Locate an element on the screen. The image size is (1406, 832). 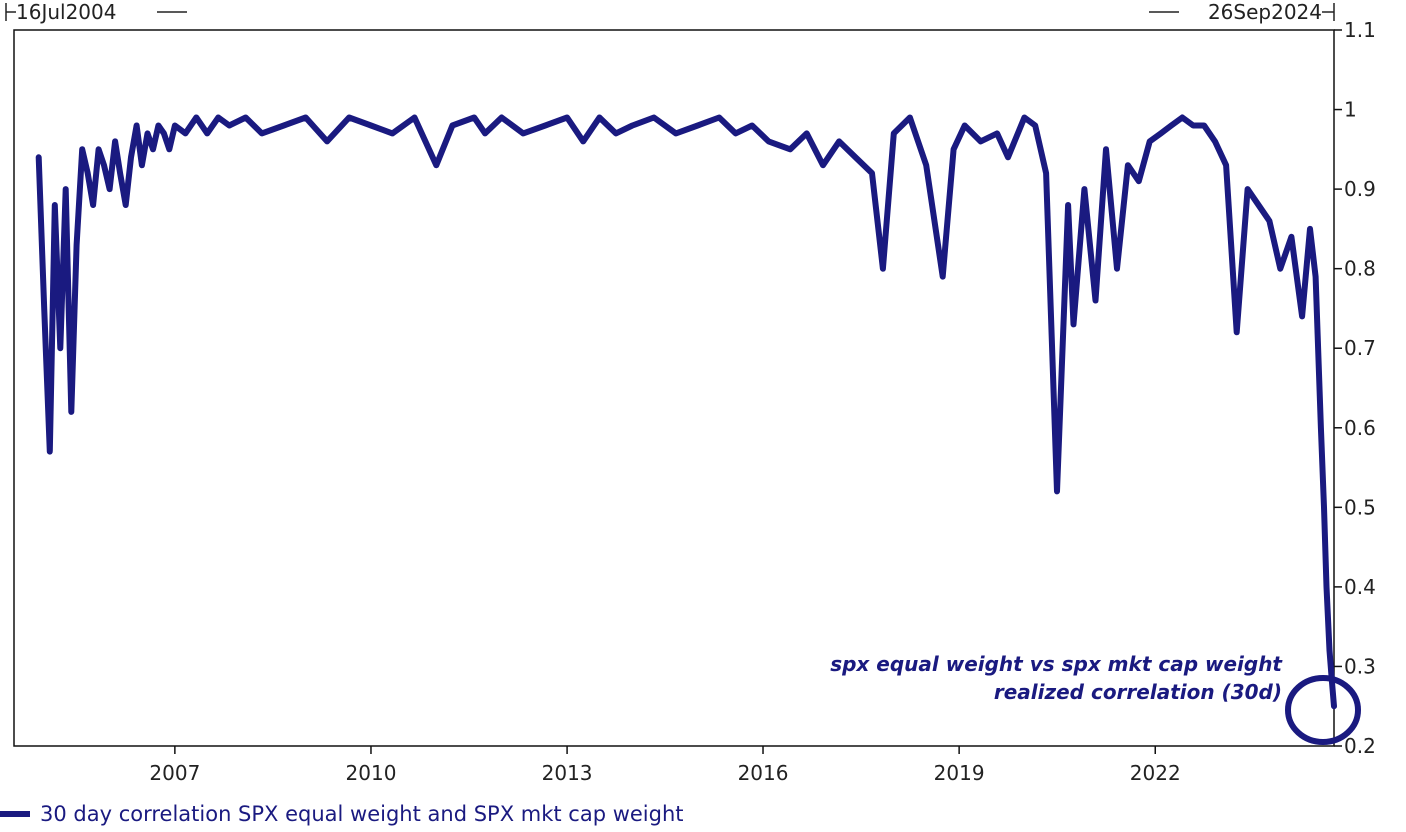
x-tick-label: 2010 is located at coordinates (371, 773).